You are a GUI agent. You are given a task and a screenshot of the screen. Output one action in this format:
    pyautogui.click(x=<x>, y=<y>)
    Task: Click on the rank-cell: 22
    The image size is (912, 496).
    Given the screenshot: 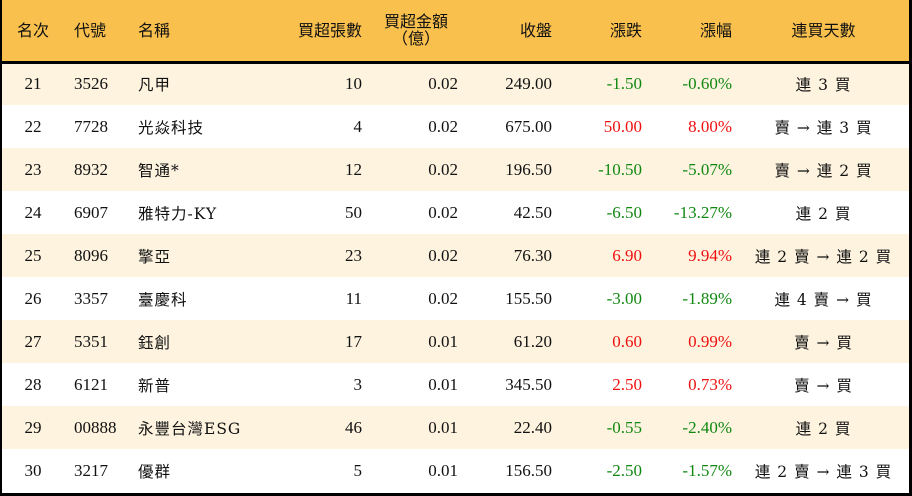 What is the action you would take?
    pyautogui.click(x=33, y=126)
    